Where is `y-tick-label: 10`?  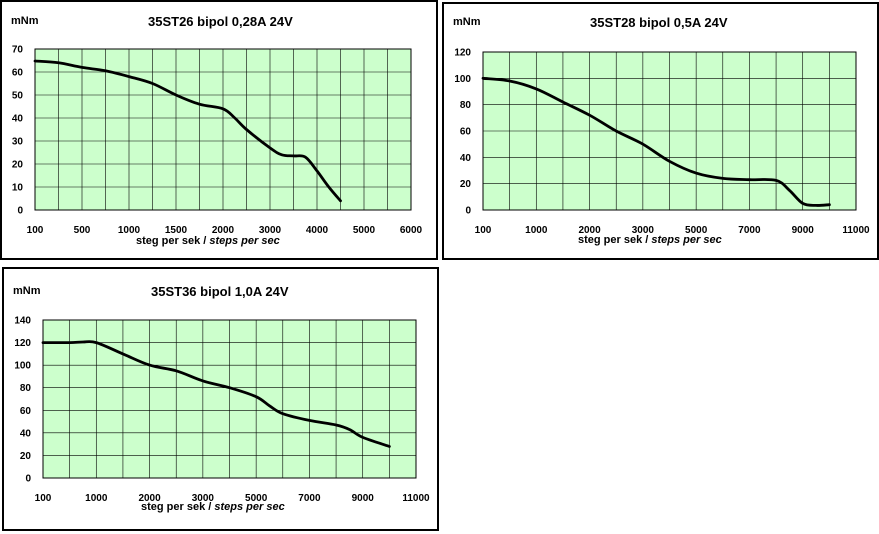
y-tick-label: 10 is located at coordinates (18, 188).